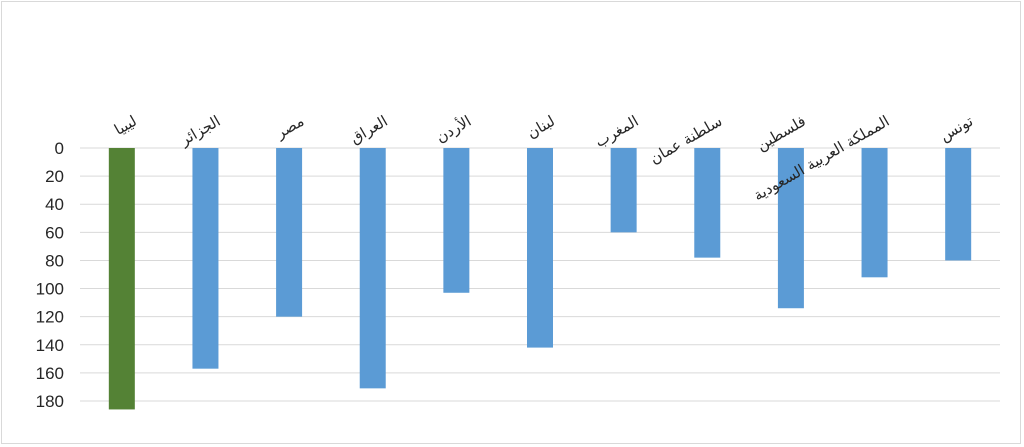 The height and width of the screenshot is (447, 1024). I want to click on category-label: الأردن, so click(453, 128).